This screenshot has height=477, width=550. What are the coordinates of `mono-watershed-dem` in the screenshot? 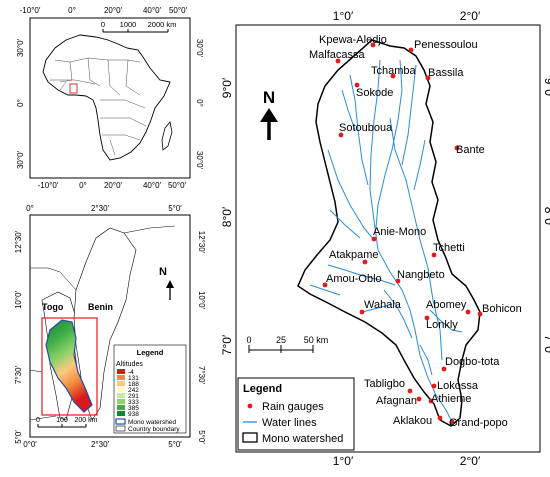 It's located at (69, 366).